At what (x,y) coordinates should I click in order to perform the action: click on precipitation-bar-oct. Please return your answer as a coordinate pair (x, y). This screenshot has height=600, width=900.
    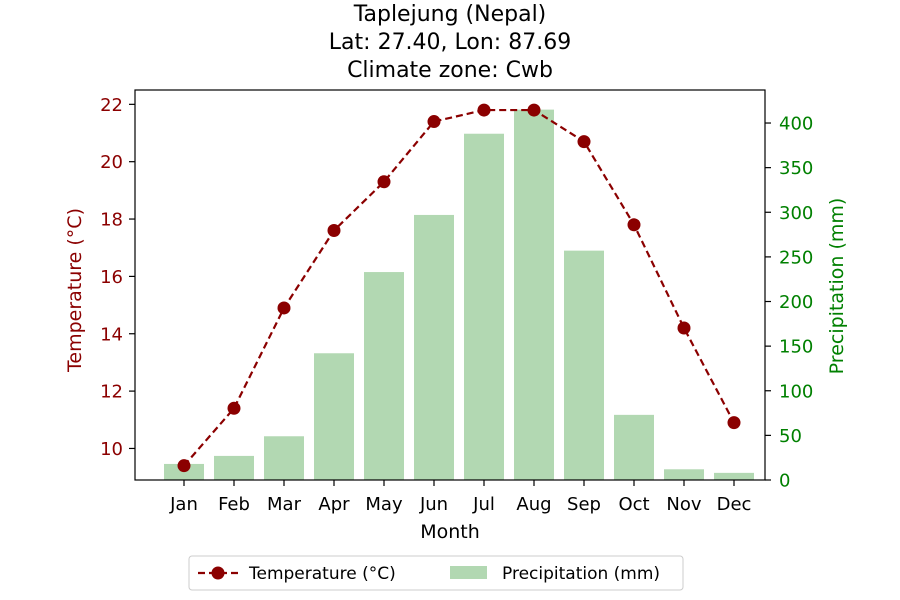
    Looking at the image, I should click on (634, 447).